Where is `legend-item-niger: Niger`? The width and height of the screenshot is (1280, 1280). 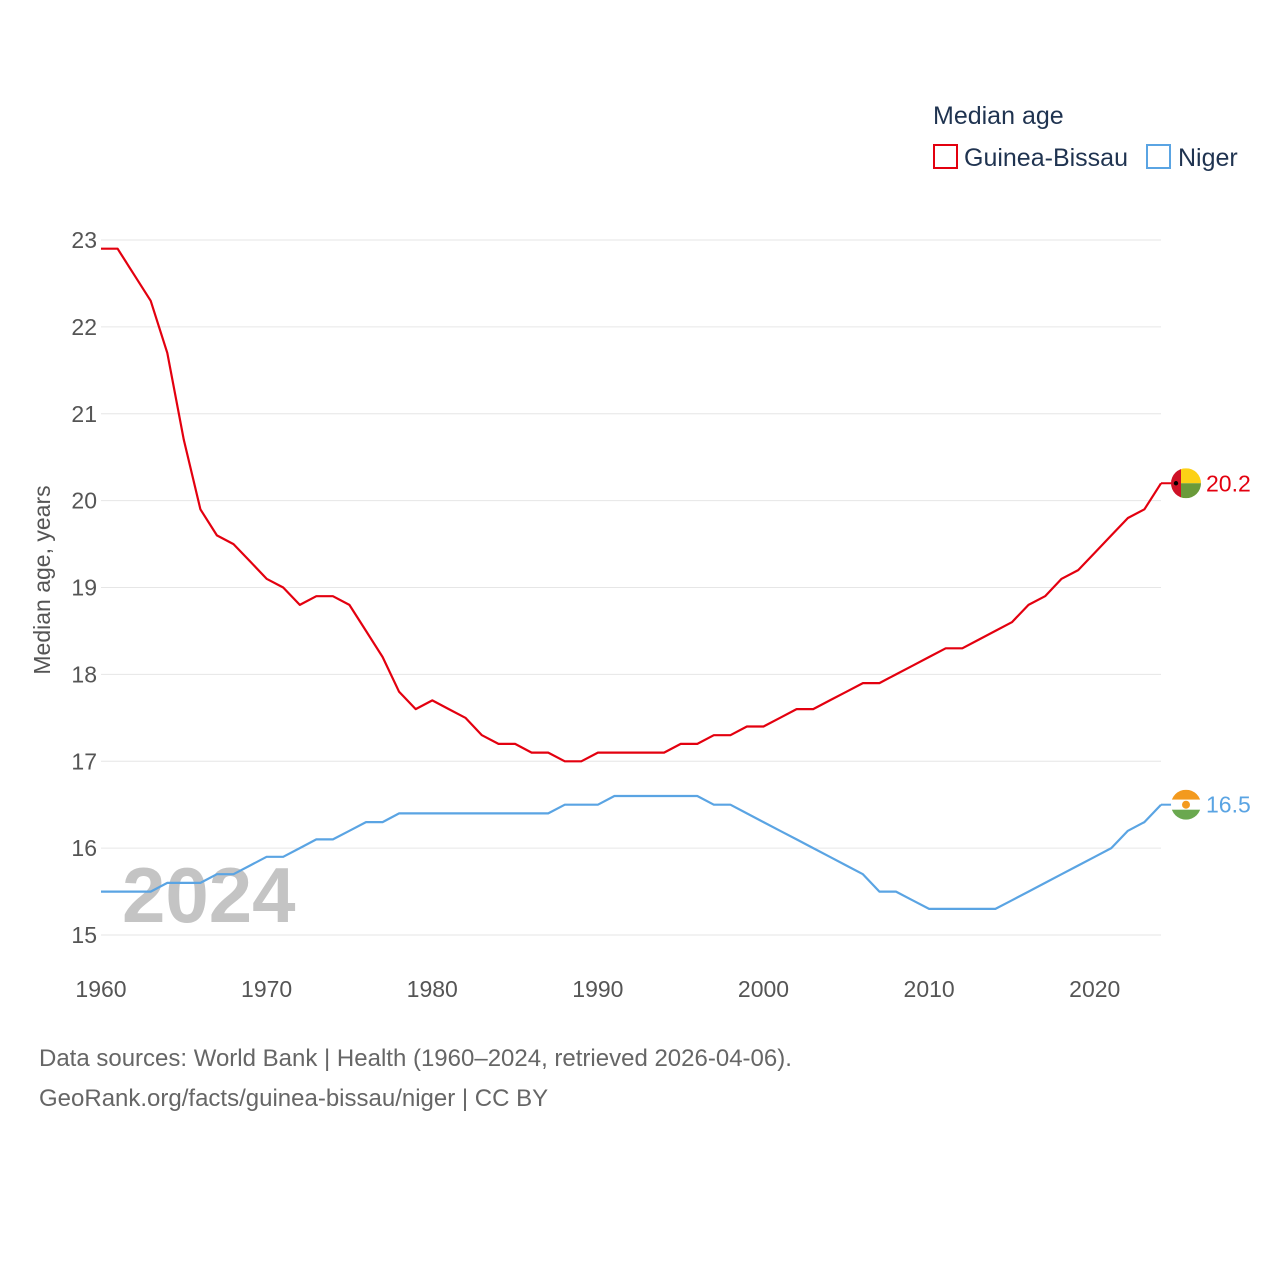
legend-item-niger: Niger is located at coordinates (1192, 158).